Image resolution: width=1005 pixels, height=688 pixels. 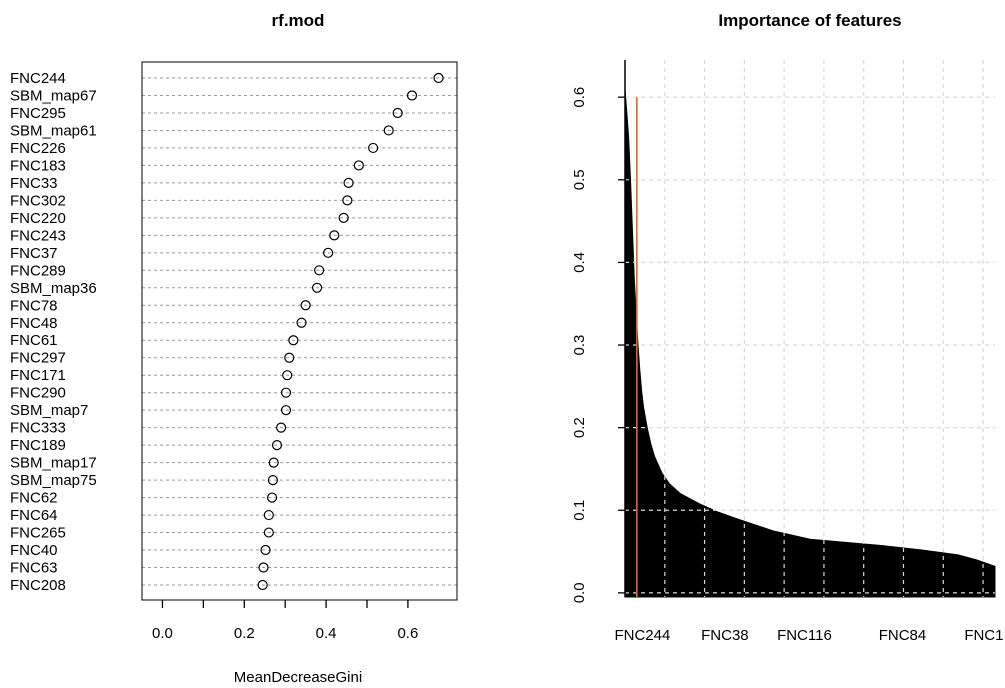 I want to click on category-label: FNC220, so click(x=38, y=218).